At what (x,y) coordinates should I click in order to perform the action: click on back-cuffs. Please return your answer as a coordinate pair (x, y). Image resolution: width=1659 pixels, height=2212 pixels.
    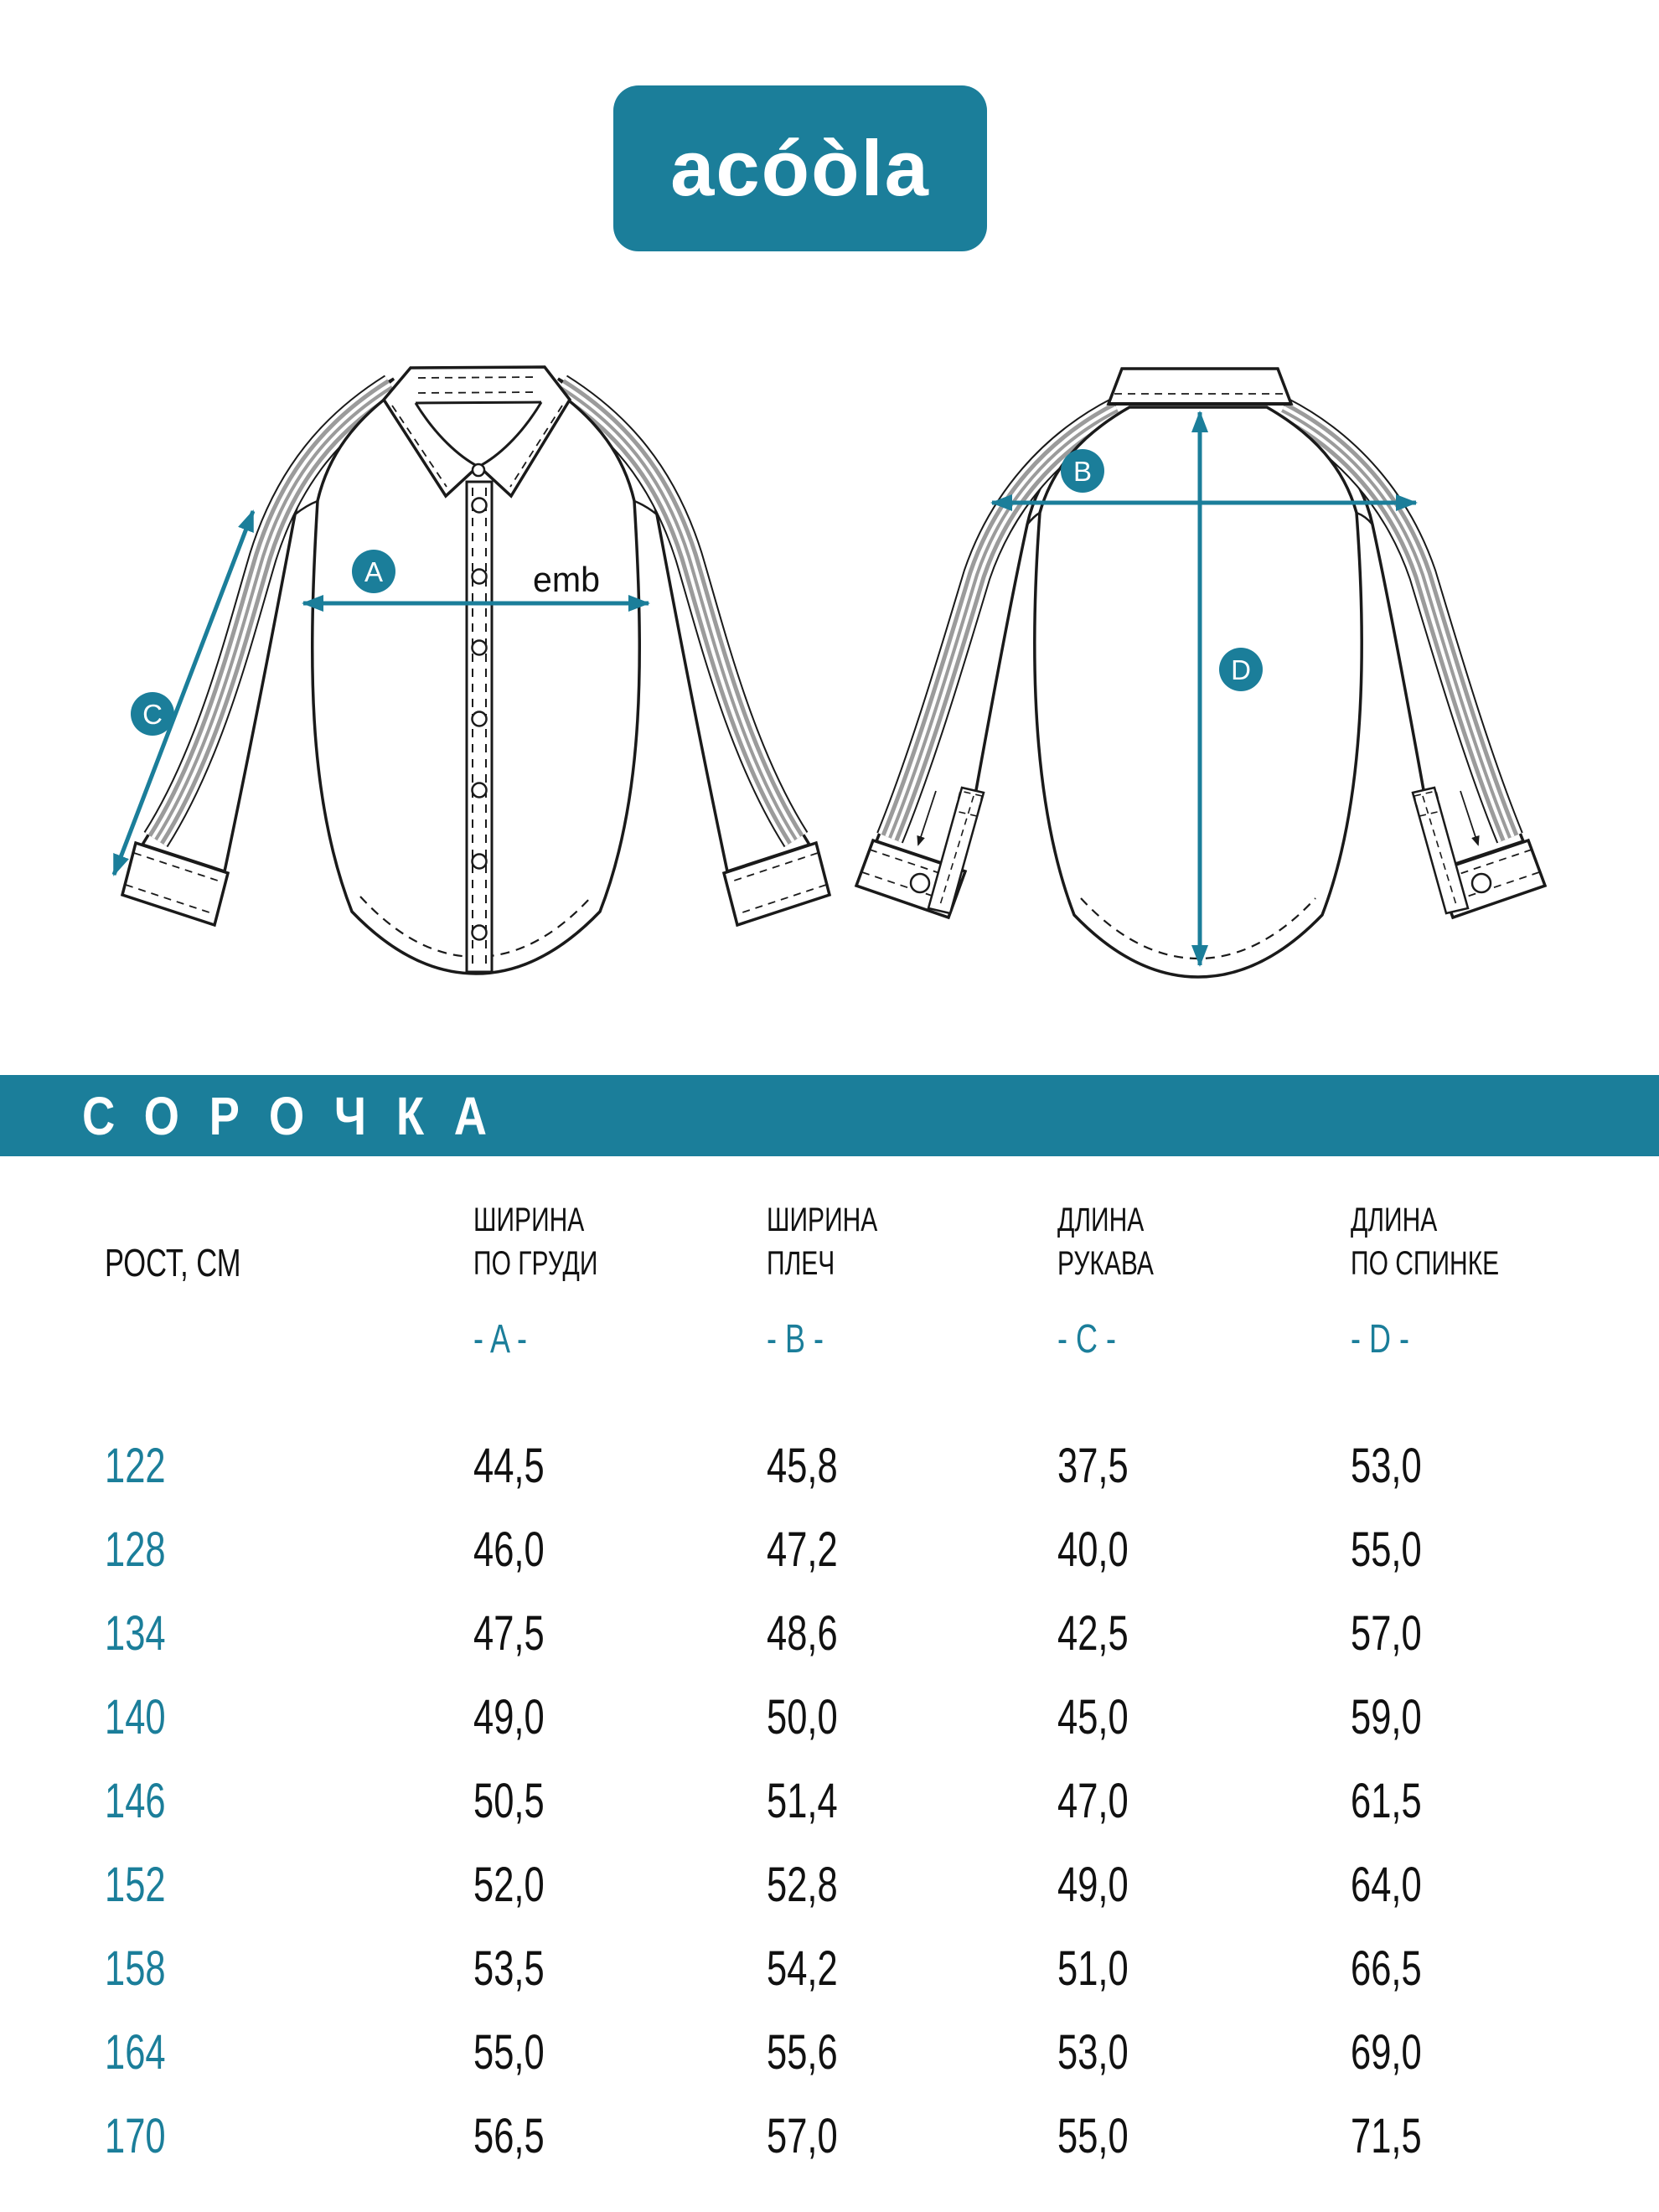
    Looking at the image, I should click on (1201, 853).